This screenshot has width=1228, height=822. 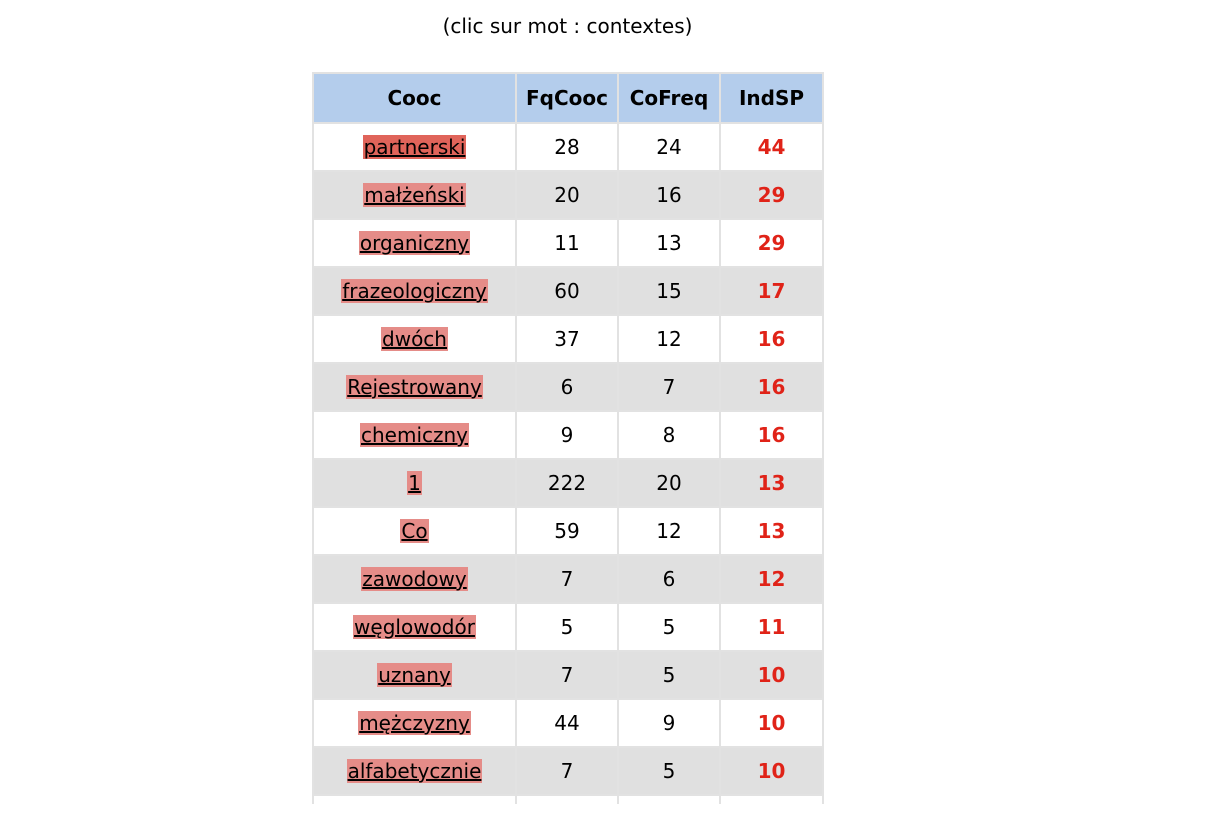 What do you see at coordinates (772, 98) in the screenshot?
I see `column-header-indsp: IndSP` at bounding box center [772, 98].